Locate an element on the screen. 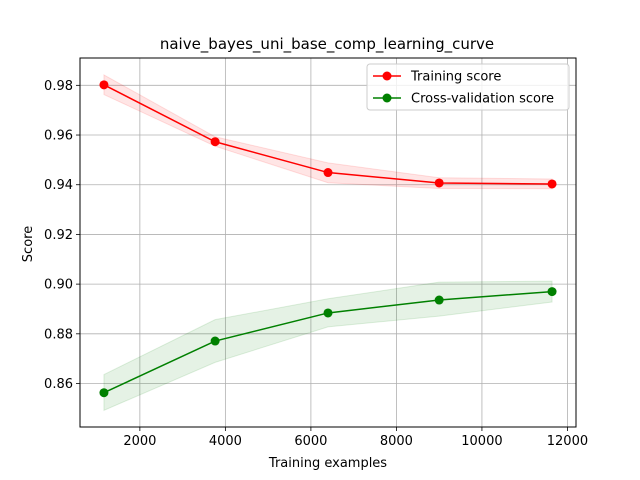  y-tick-label: 0.92 is located at coordinates (58, 235).